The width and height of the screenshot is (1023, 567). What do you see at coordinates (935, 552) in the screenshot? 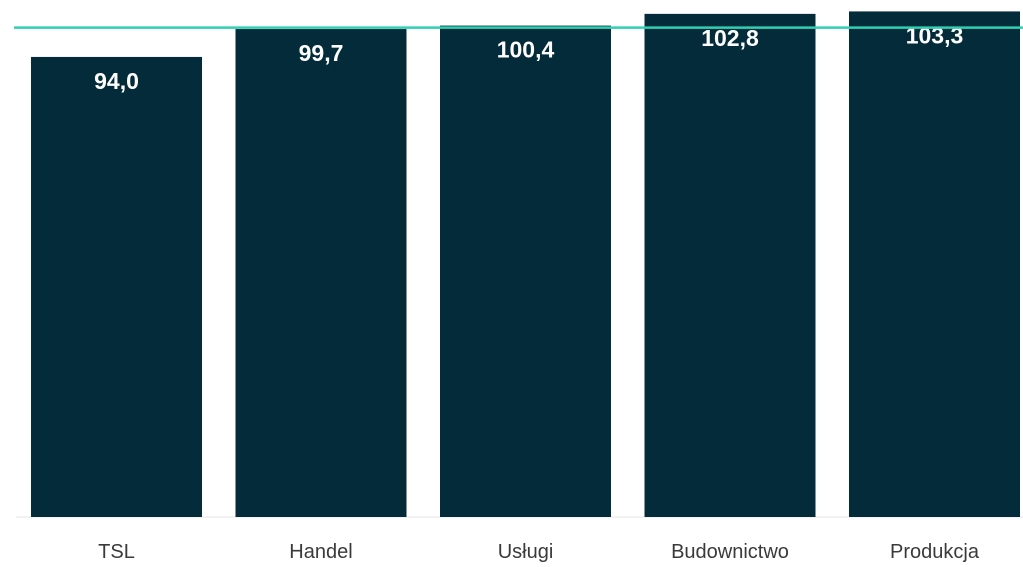
I see `category-label: Produkcja` at bounding box center [935, 552].